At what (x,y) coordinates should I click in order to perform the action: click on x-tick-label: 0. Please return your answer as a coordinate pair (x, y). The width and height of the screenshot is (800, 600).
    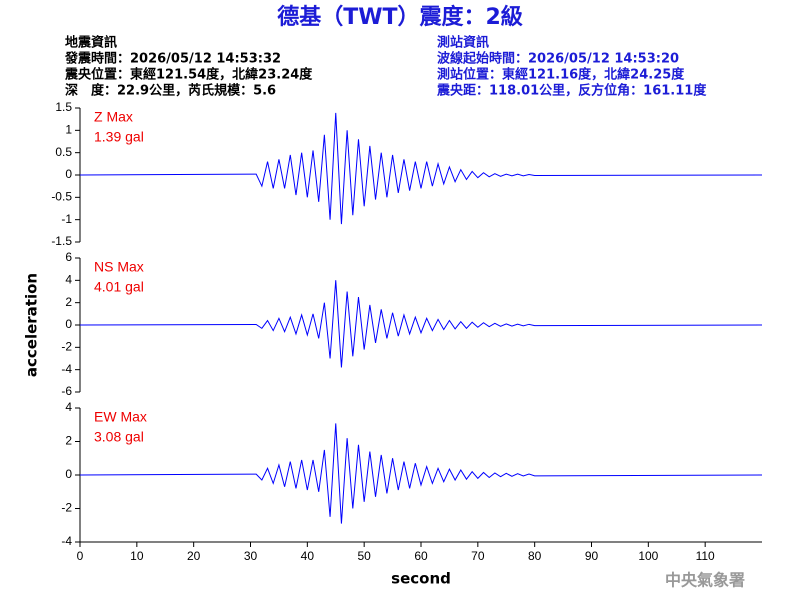
    Looking at the image, I should click on (80, 556).